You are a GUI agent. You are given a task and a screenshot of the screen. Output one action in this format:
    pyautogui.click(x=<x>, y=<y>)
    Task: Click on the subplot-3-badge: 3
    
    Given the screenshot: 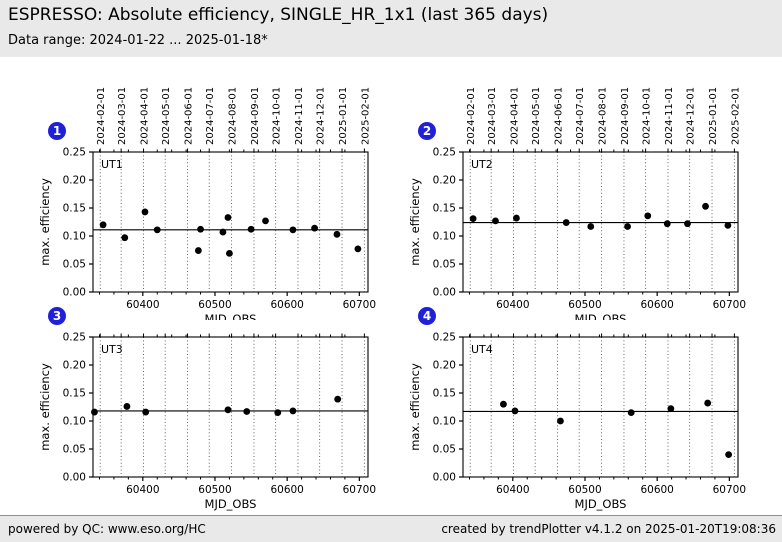 What is the action you would take?
    pyautogui.click(x=57, y=316)
    